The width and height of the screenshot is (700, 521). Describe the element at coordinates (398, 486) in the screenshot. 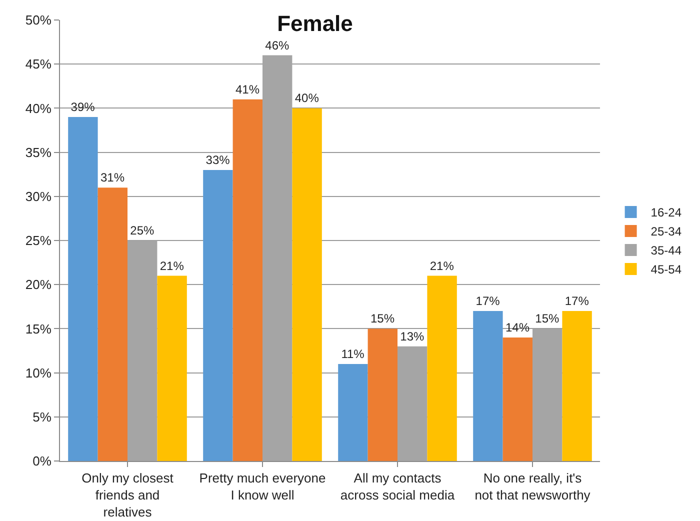

I see `x-tick-label: All my contacts across social media` at that location.